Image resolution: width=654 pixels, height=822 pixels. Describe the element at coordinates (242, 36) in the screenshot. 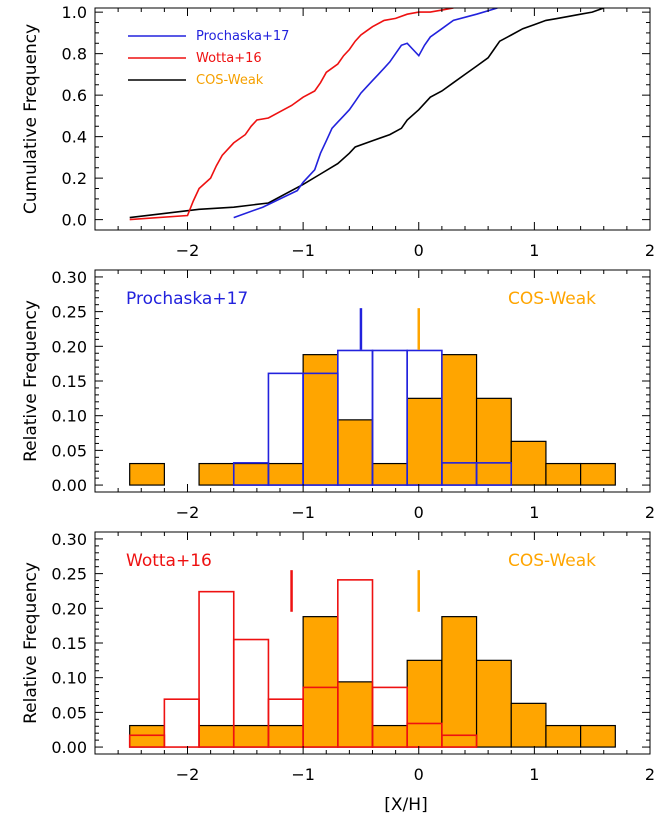

I see `legend-label: Prochaska+17` at that location.